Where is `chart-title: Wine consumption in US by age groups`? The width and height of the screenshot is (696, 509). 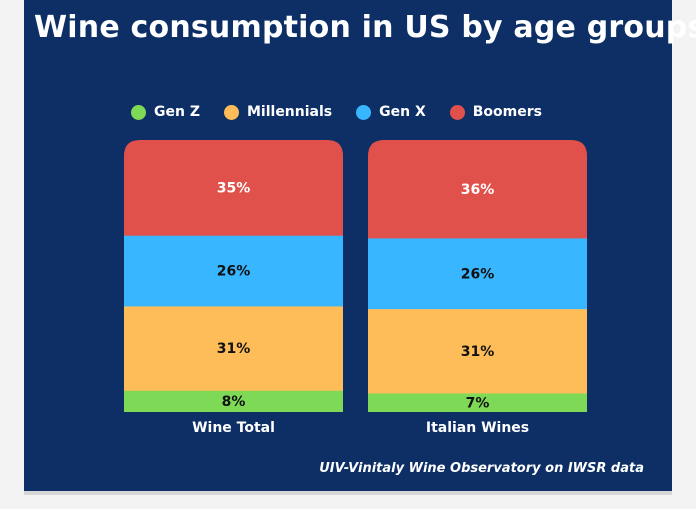
chart-title: Wine consumption in US by age groups is located at coordinates (365, 27).